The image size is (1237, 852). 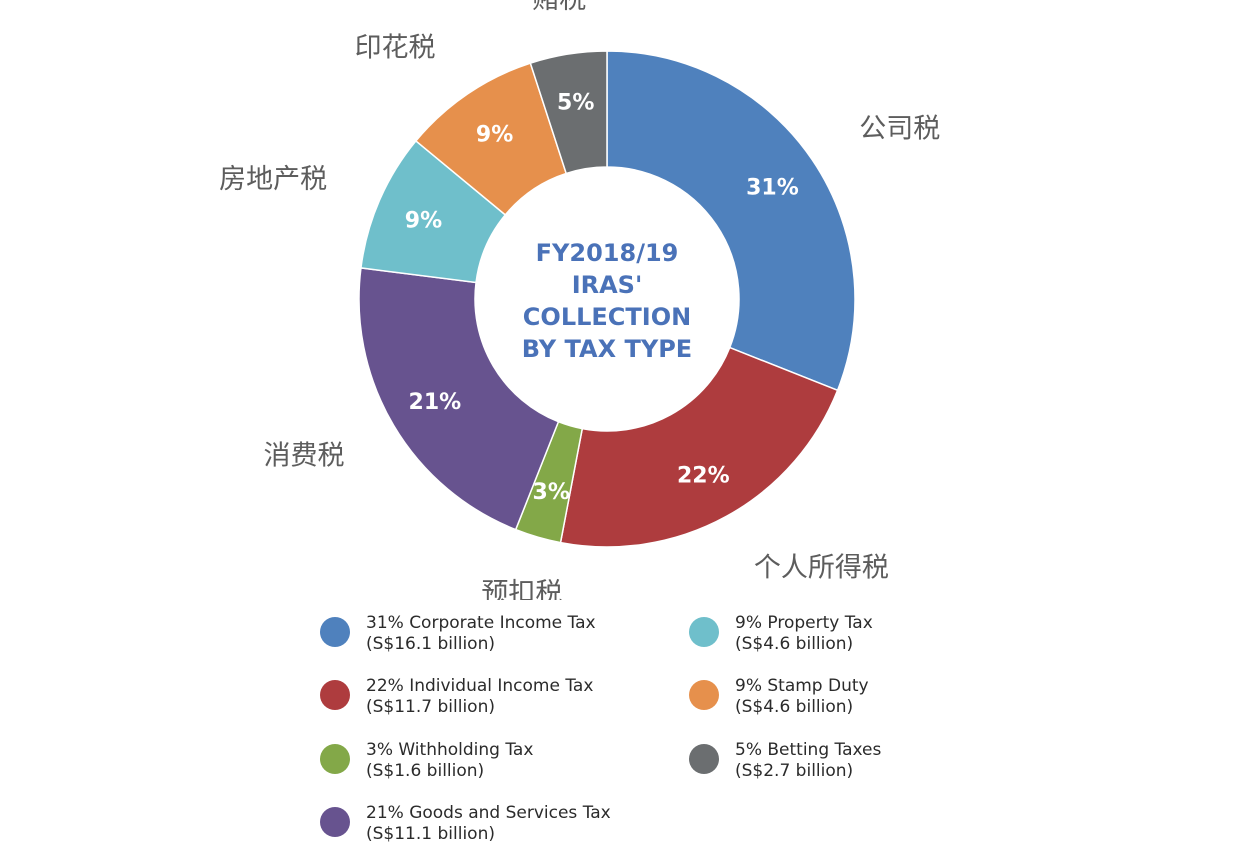 I want to click on chinese-label-individual: 个人所得税, so click(x=821, y=567).